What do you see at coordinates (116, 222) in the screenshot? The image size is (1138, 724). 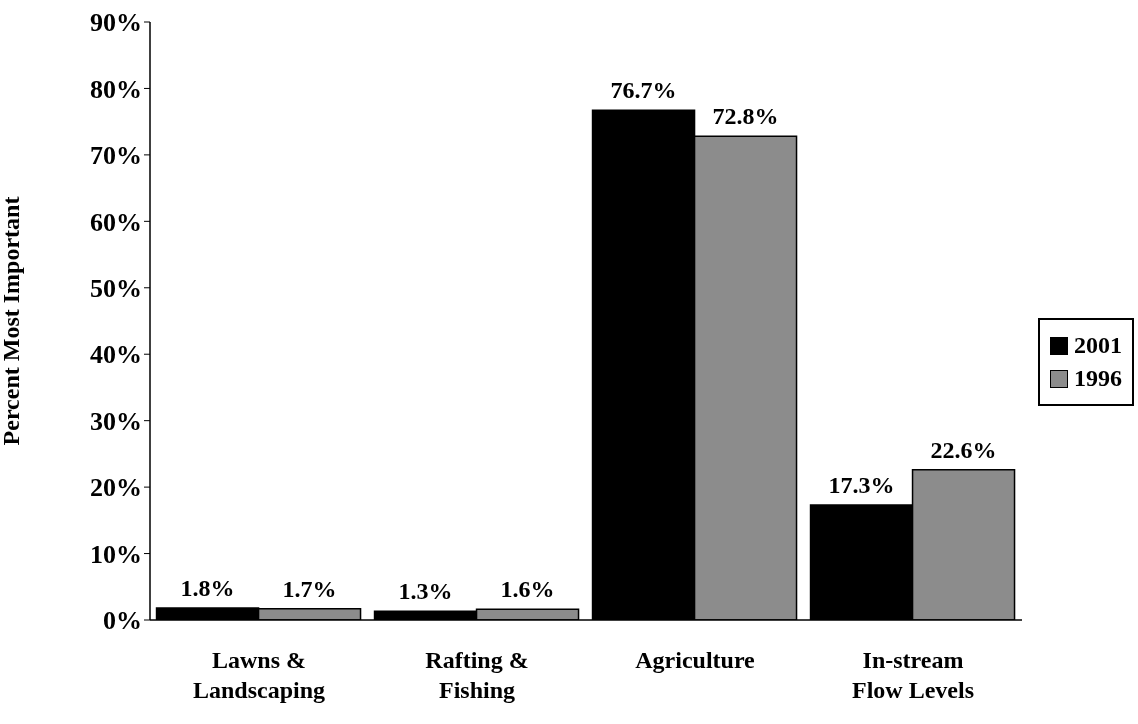 I see `y-tick-label: 60%` at bounding box center [116, 222].